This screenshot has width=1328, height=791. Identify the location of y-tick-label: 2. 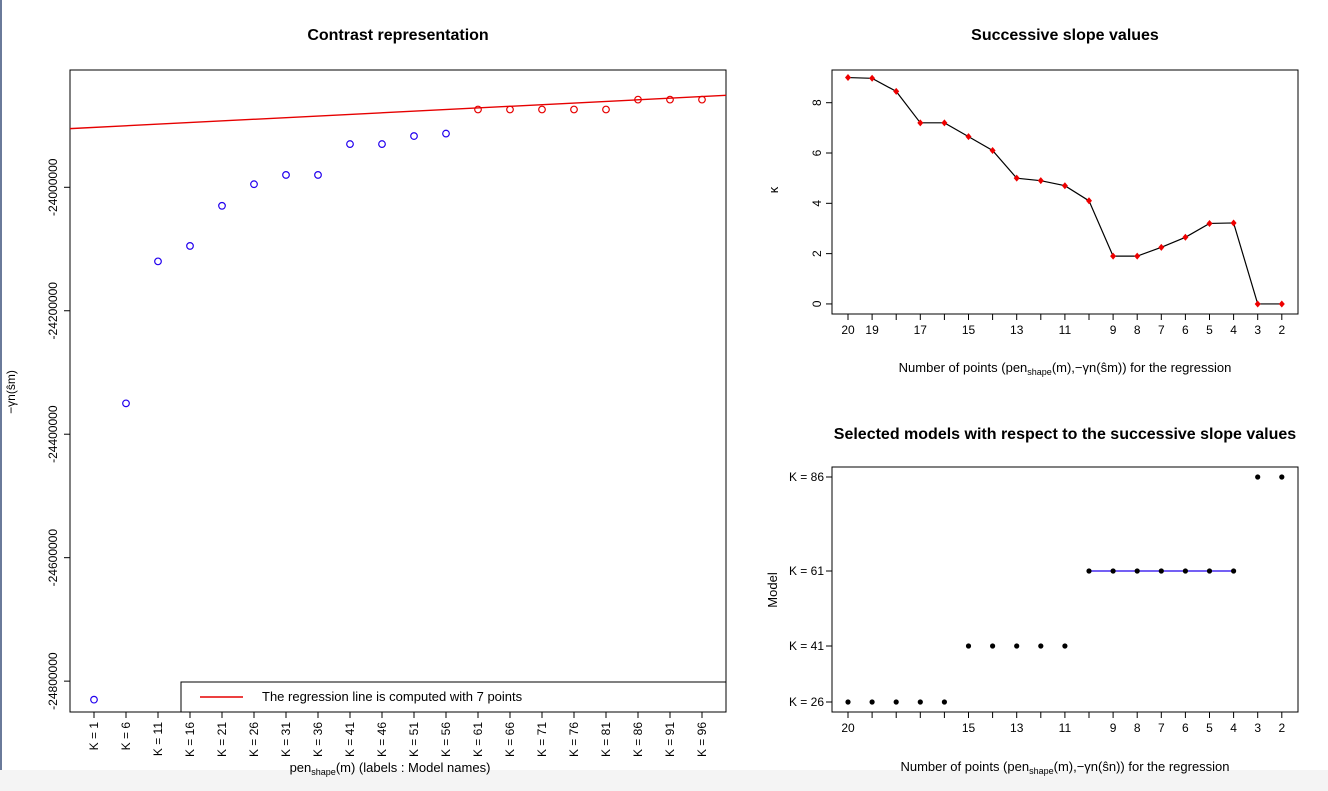
(817, 253).